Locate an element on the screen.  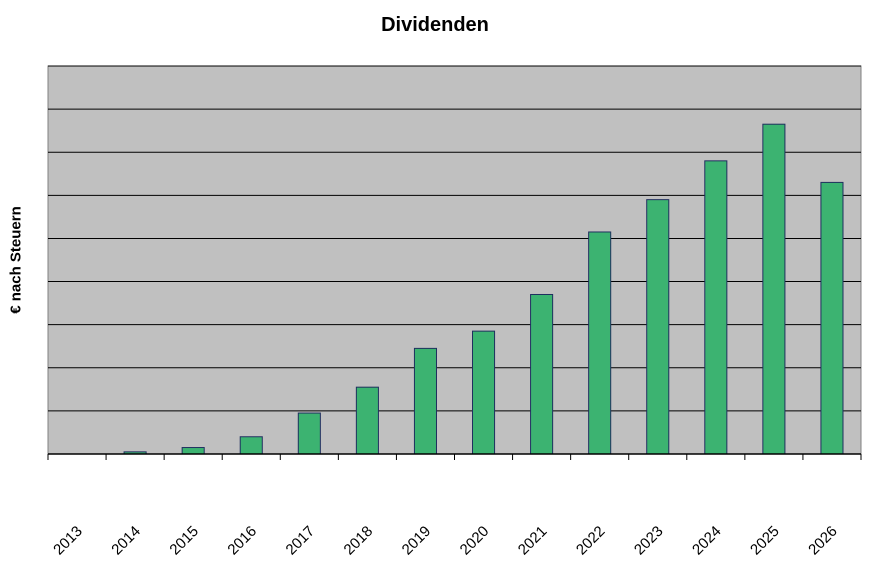
bar-2021 is located at coordinates (542, 374).